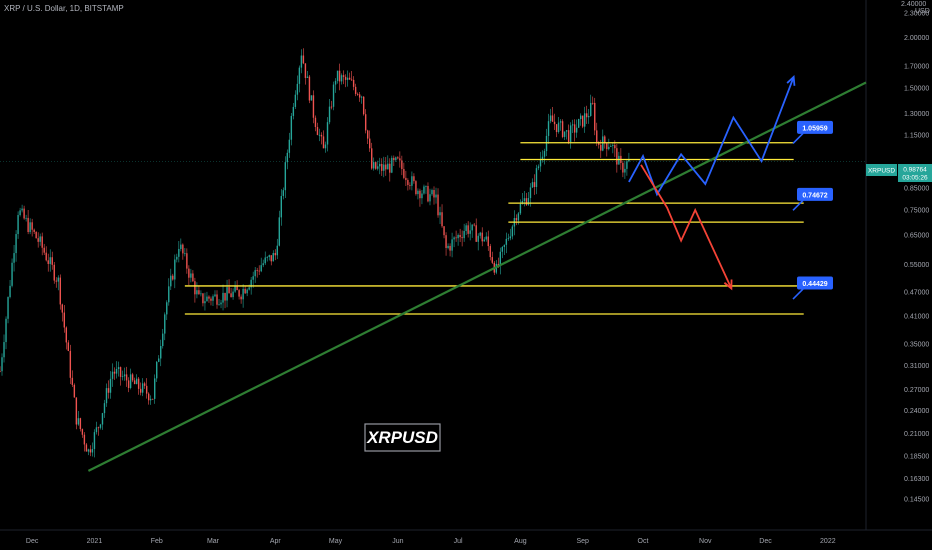 The height and width of the screenshot is (550, 932). I want to click on bearish-projection-path-arrowhead, so click(728, 285).